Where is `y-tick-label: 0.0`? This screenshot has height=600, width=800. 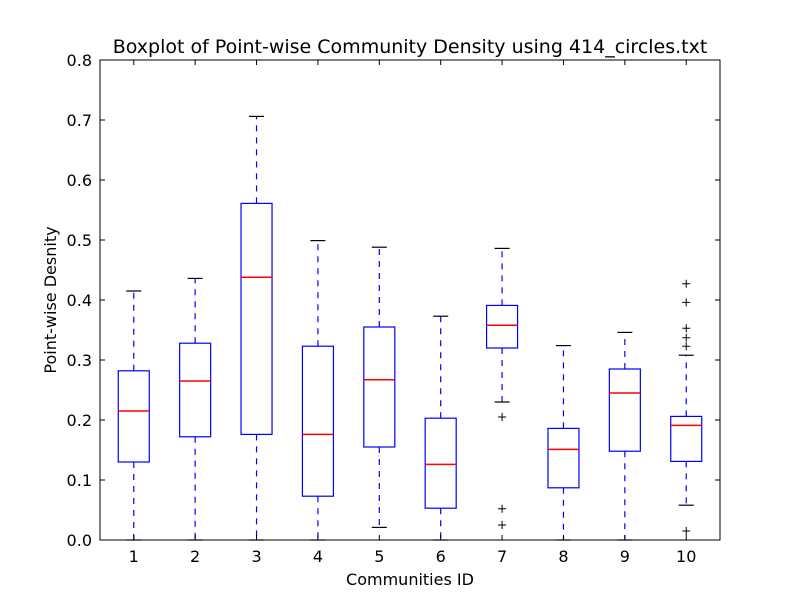
y-tick-label: 0.0 is located at coordinates (79, 540).